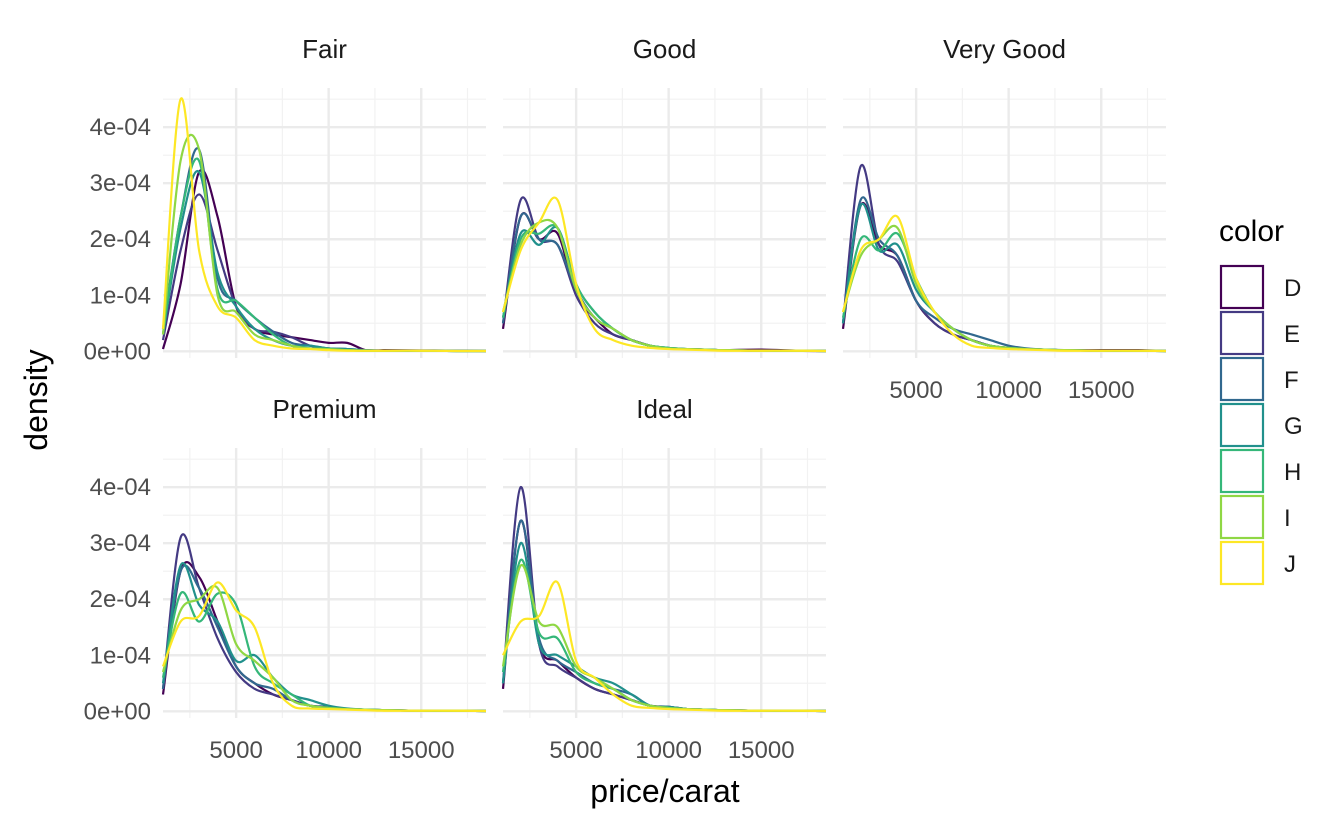  What do you see at coordinates (664, 409) in the screenshot?
I see `facet-strip-label: Ideal` at bounding box center [664, 409].